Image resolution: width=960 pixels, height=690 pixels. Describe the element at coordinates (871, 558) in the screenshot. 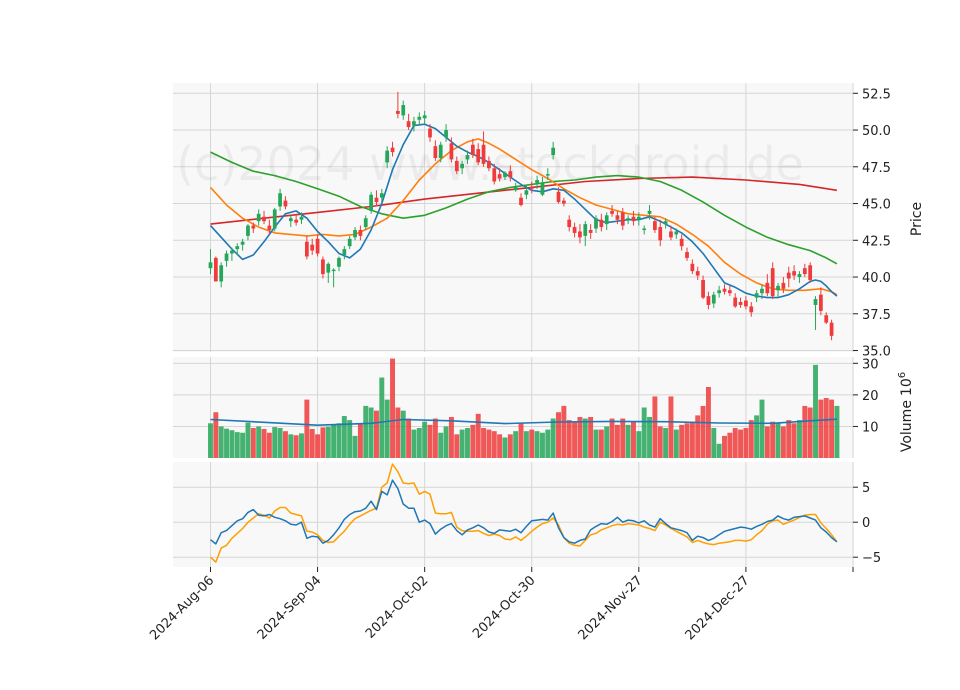

I see `macd-y-tick-label: −5` at that location.